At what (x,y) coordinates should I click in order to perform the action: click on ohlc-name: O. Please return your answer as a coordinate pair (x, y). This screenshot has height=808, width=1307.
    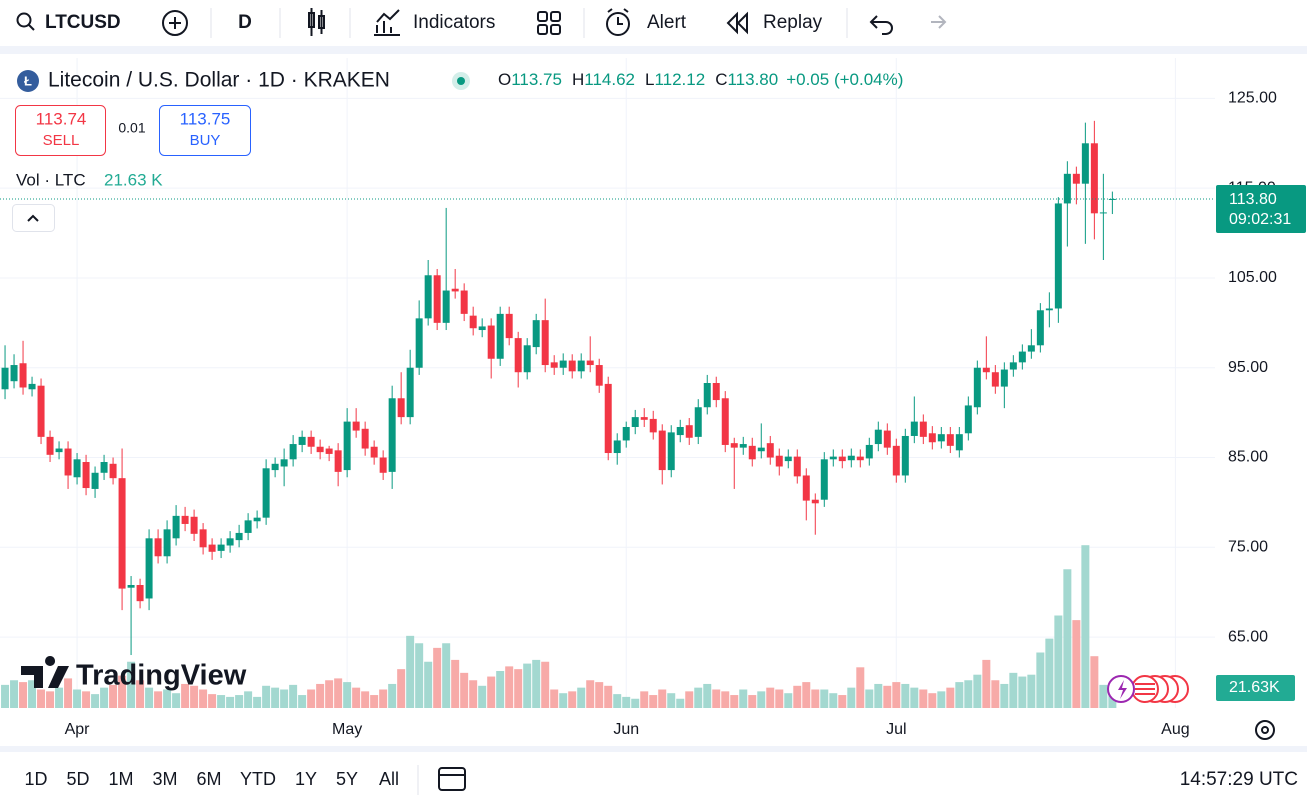
    Looking at the image, I should click on (504, 79).